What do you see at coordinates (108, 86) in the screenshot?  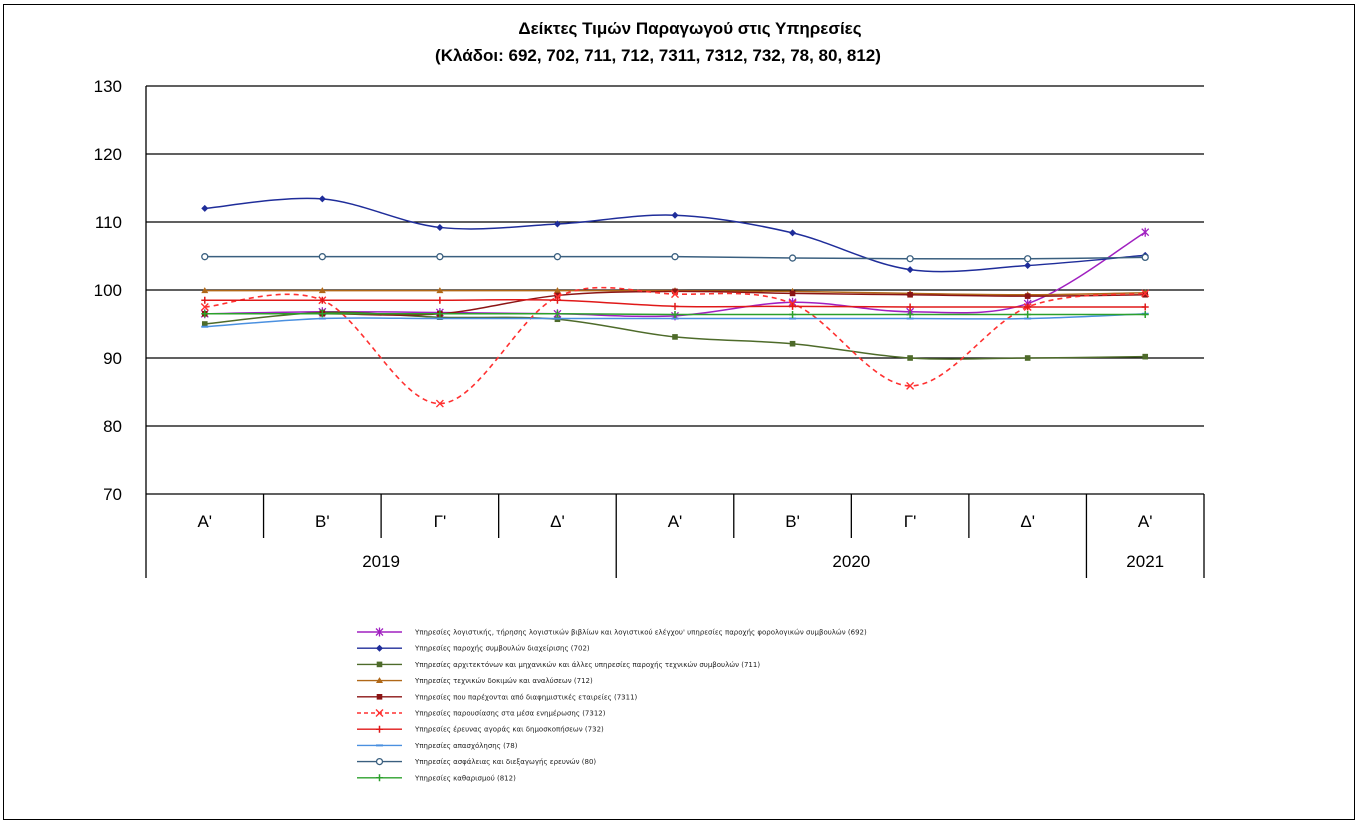 I see `y-tick-label: 130` at bounding box center [108, 86].